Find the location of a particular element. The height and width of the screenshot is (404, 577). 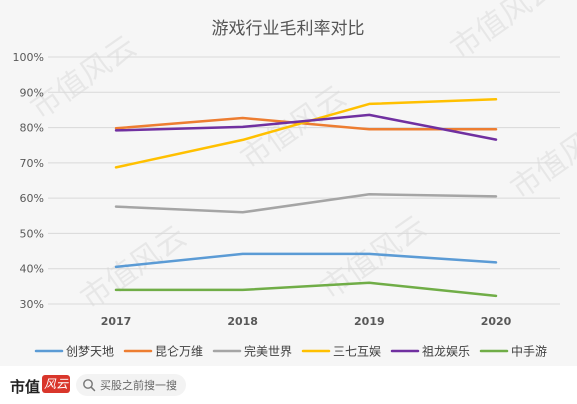

y-tick-labels: 30% 40% 50% 60% 70% 80% 90% 100% is located at coordinates (28, 181).